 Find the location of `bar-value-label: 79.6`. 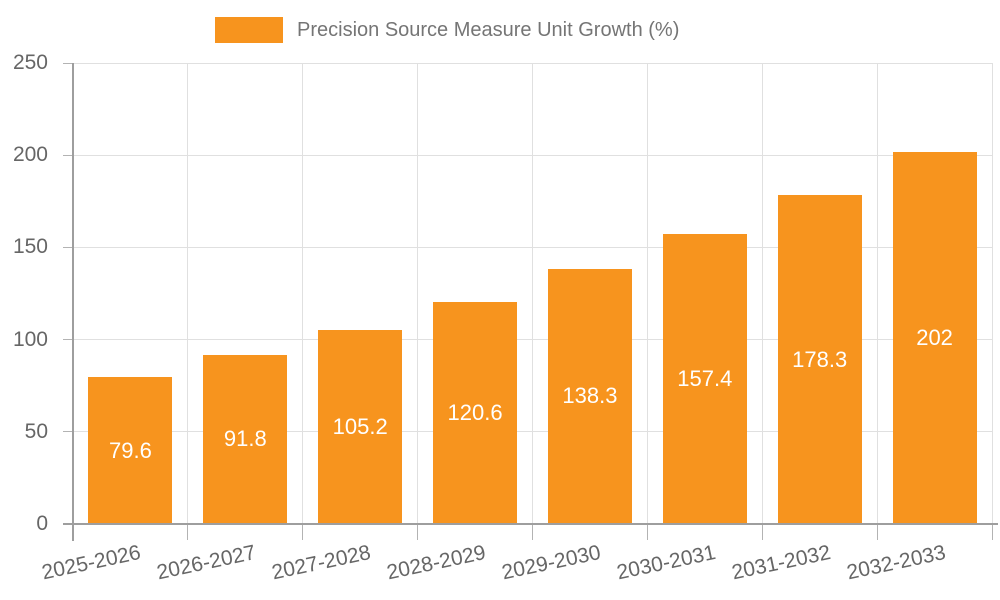

bar-value-label: 79.6 is located at coordinates (130, 450).